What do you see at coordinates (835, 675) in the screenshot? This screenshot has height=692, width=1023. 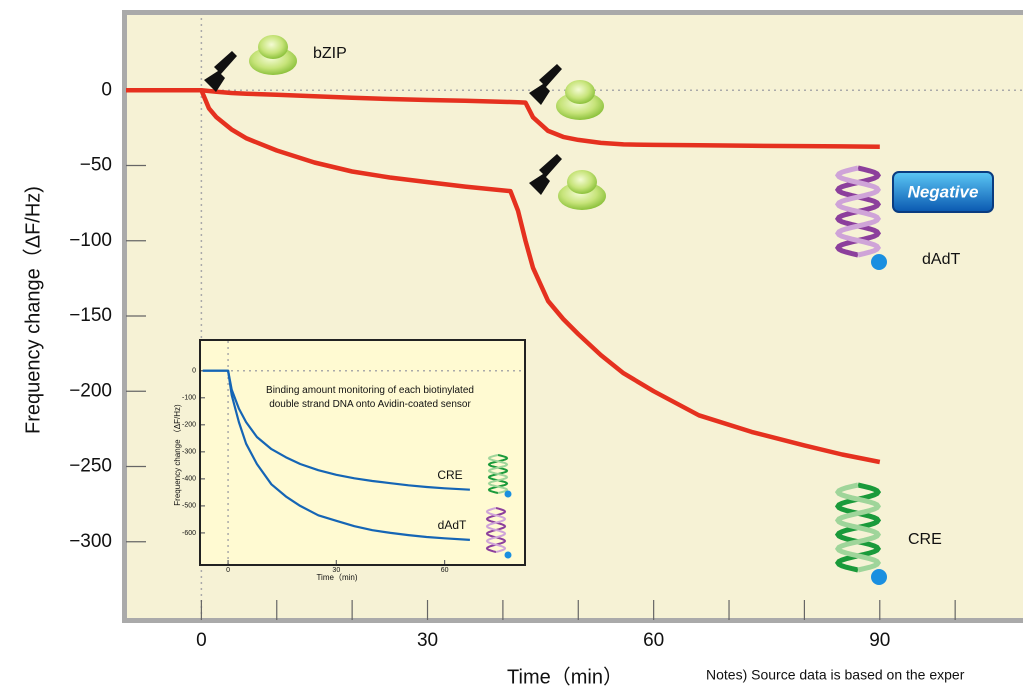 I see `note: Notes) Source data is based on the exper` at bounding box center [835, 675].